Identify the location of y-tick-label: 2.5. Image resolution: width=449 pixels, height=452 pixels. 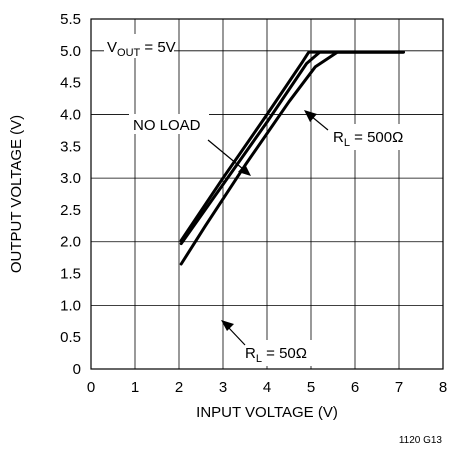
(70, 210).